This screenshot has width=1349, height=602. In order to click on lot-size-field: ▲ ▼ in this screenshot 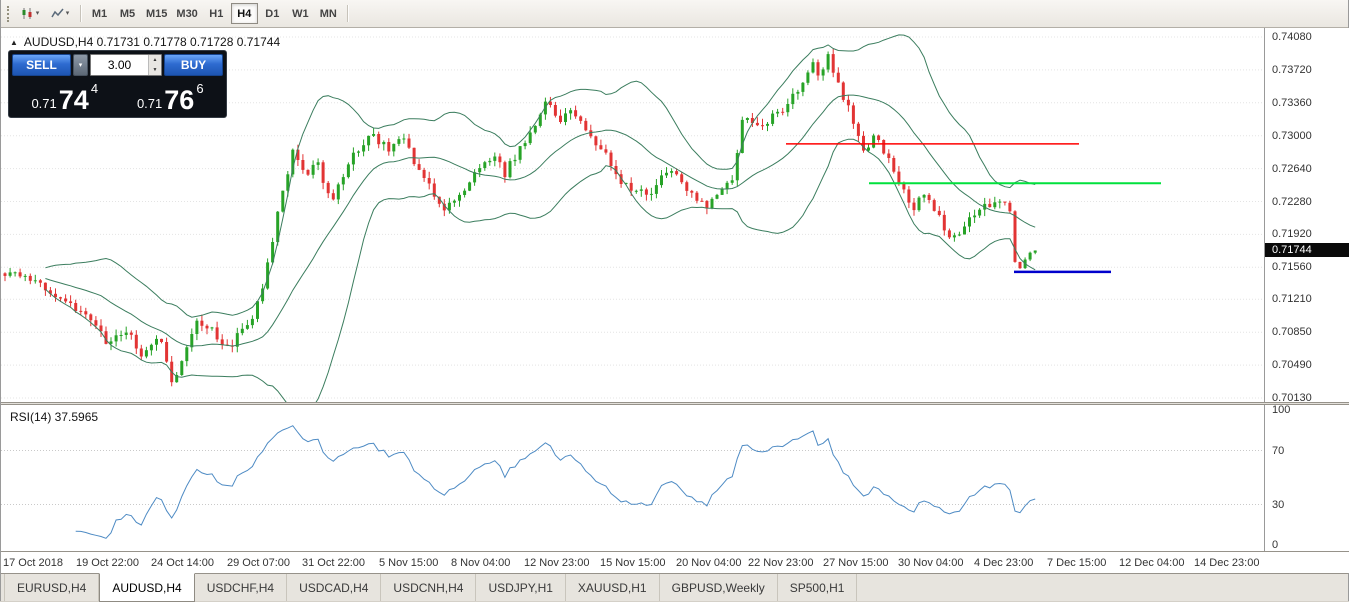, I will do `click(126, 65)`.